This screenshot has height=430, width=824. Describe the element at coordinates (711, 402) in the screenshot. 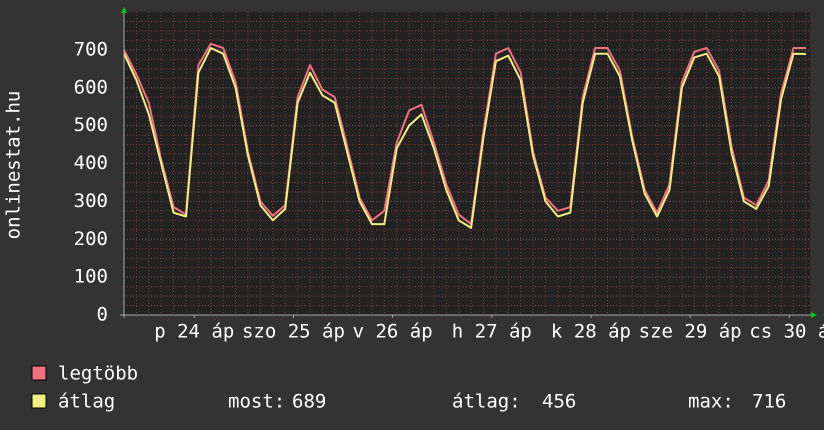

I see `stat-label: max:` at that location.